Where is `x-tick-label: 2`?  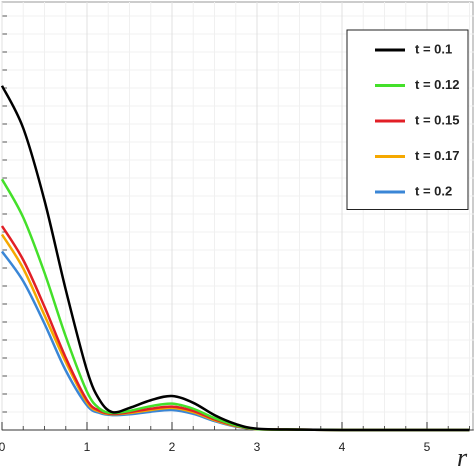 x-tick-label: 2 is located at coordinates (172, 447).